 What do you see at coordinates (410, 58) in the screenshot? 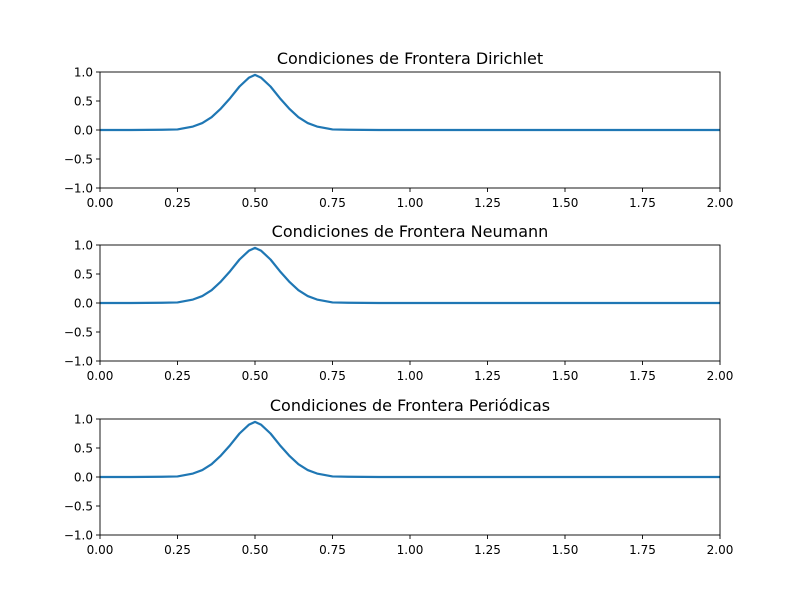
I see `chart-title: Condiciones de Frontera Dirichlet` at bounding box center [410, 58].